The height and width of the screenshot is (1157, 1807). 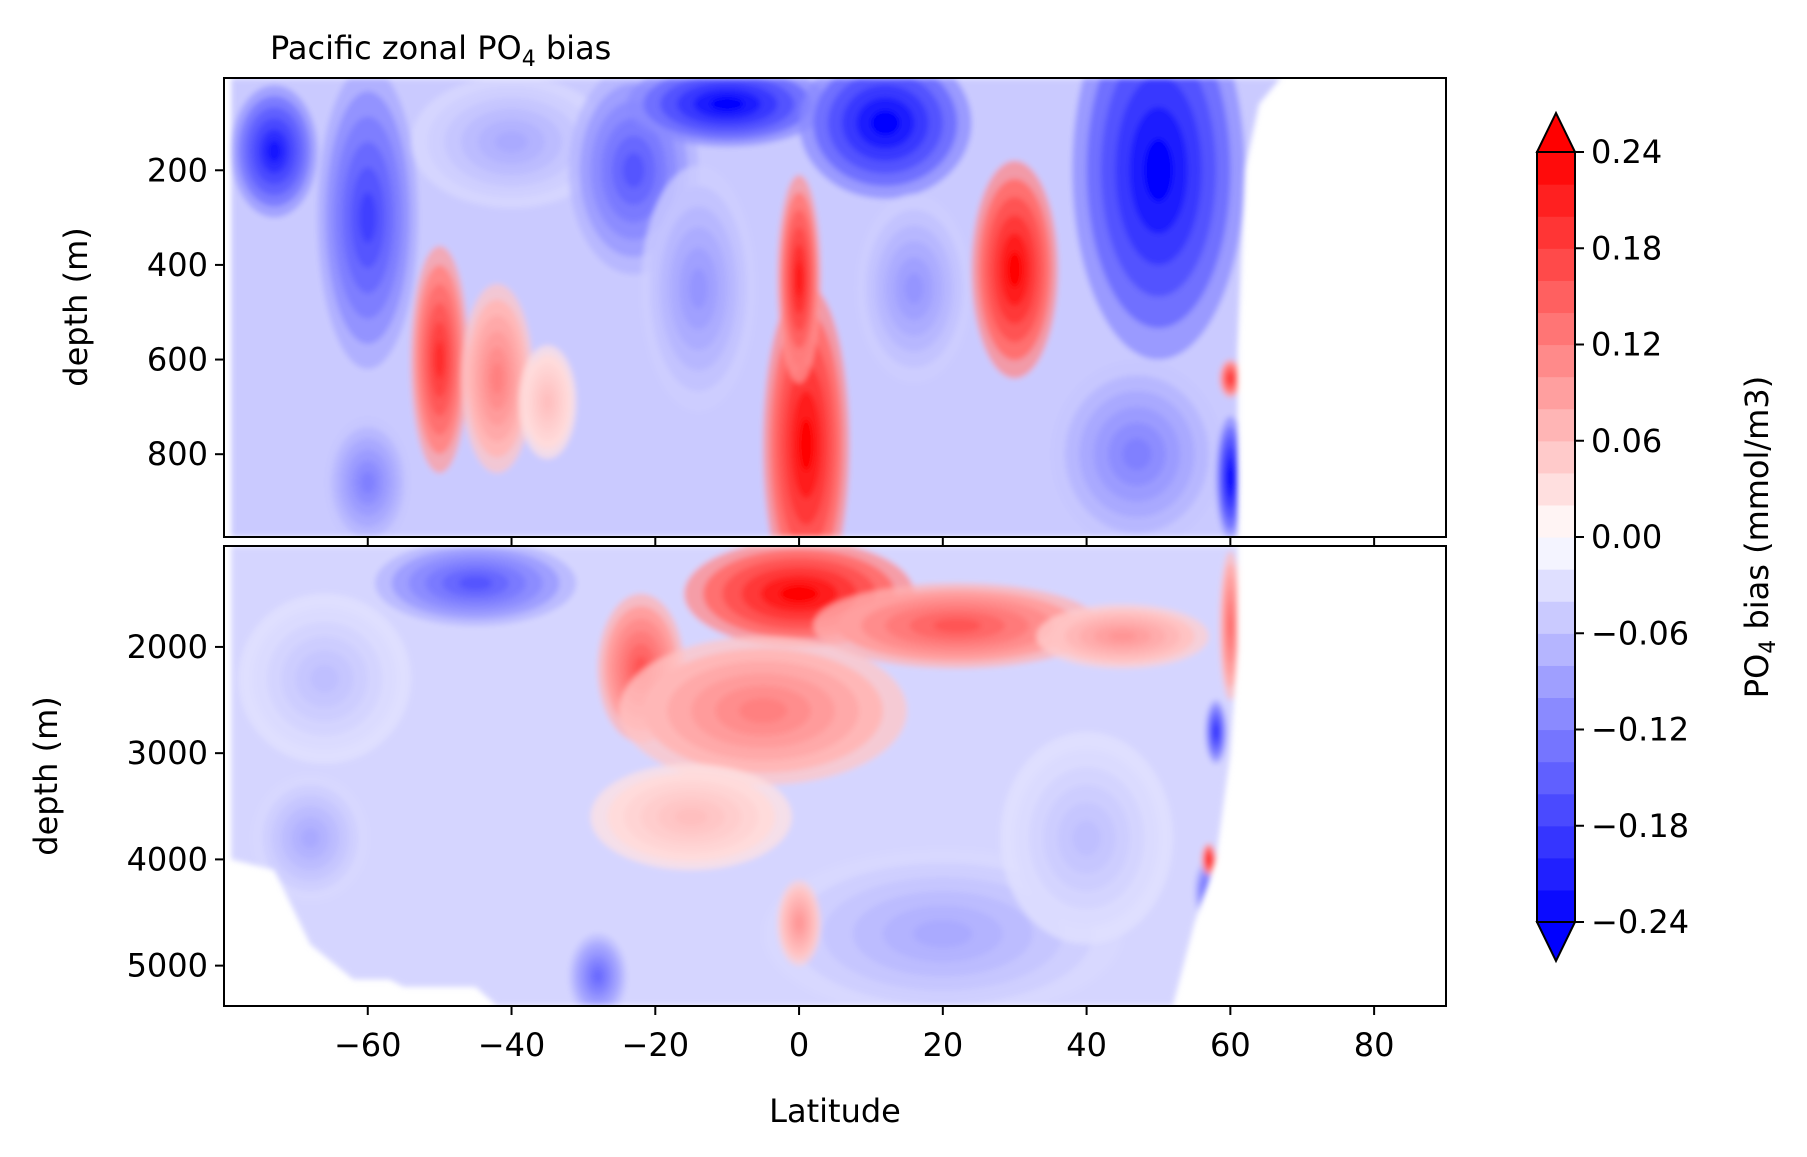 What do you see at coordinates (1757, 508) in the screenshot?
I see `colorbar-label-suffix: bias (mmol/m3)` at bounding box center [1757, 508].